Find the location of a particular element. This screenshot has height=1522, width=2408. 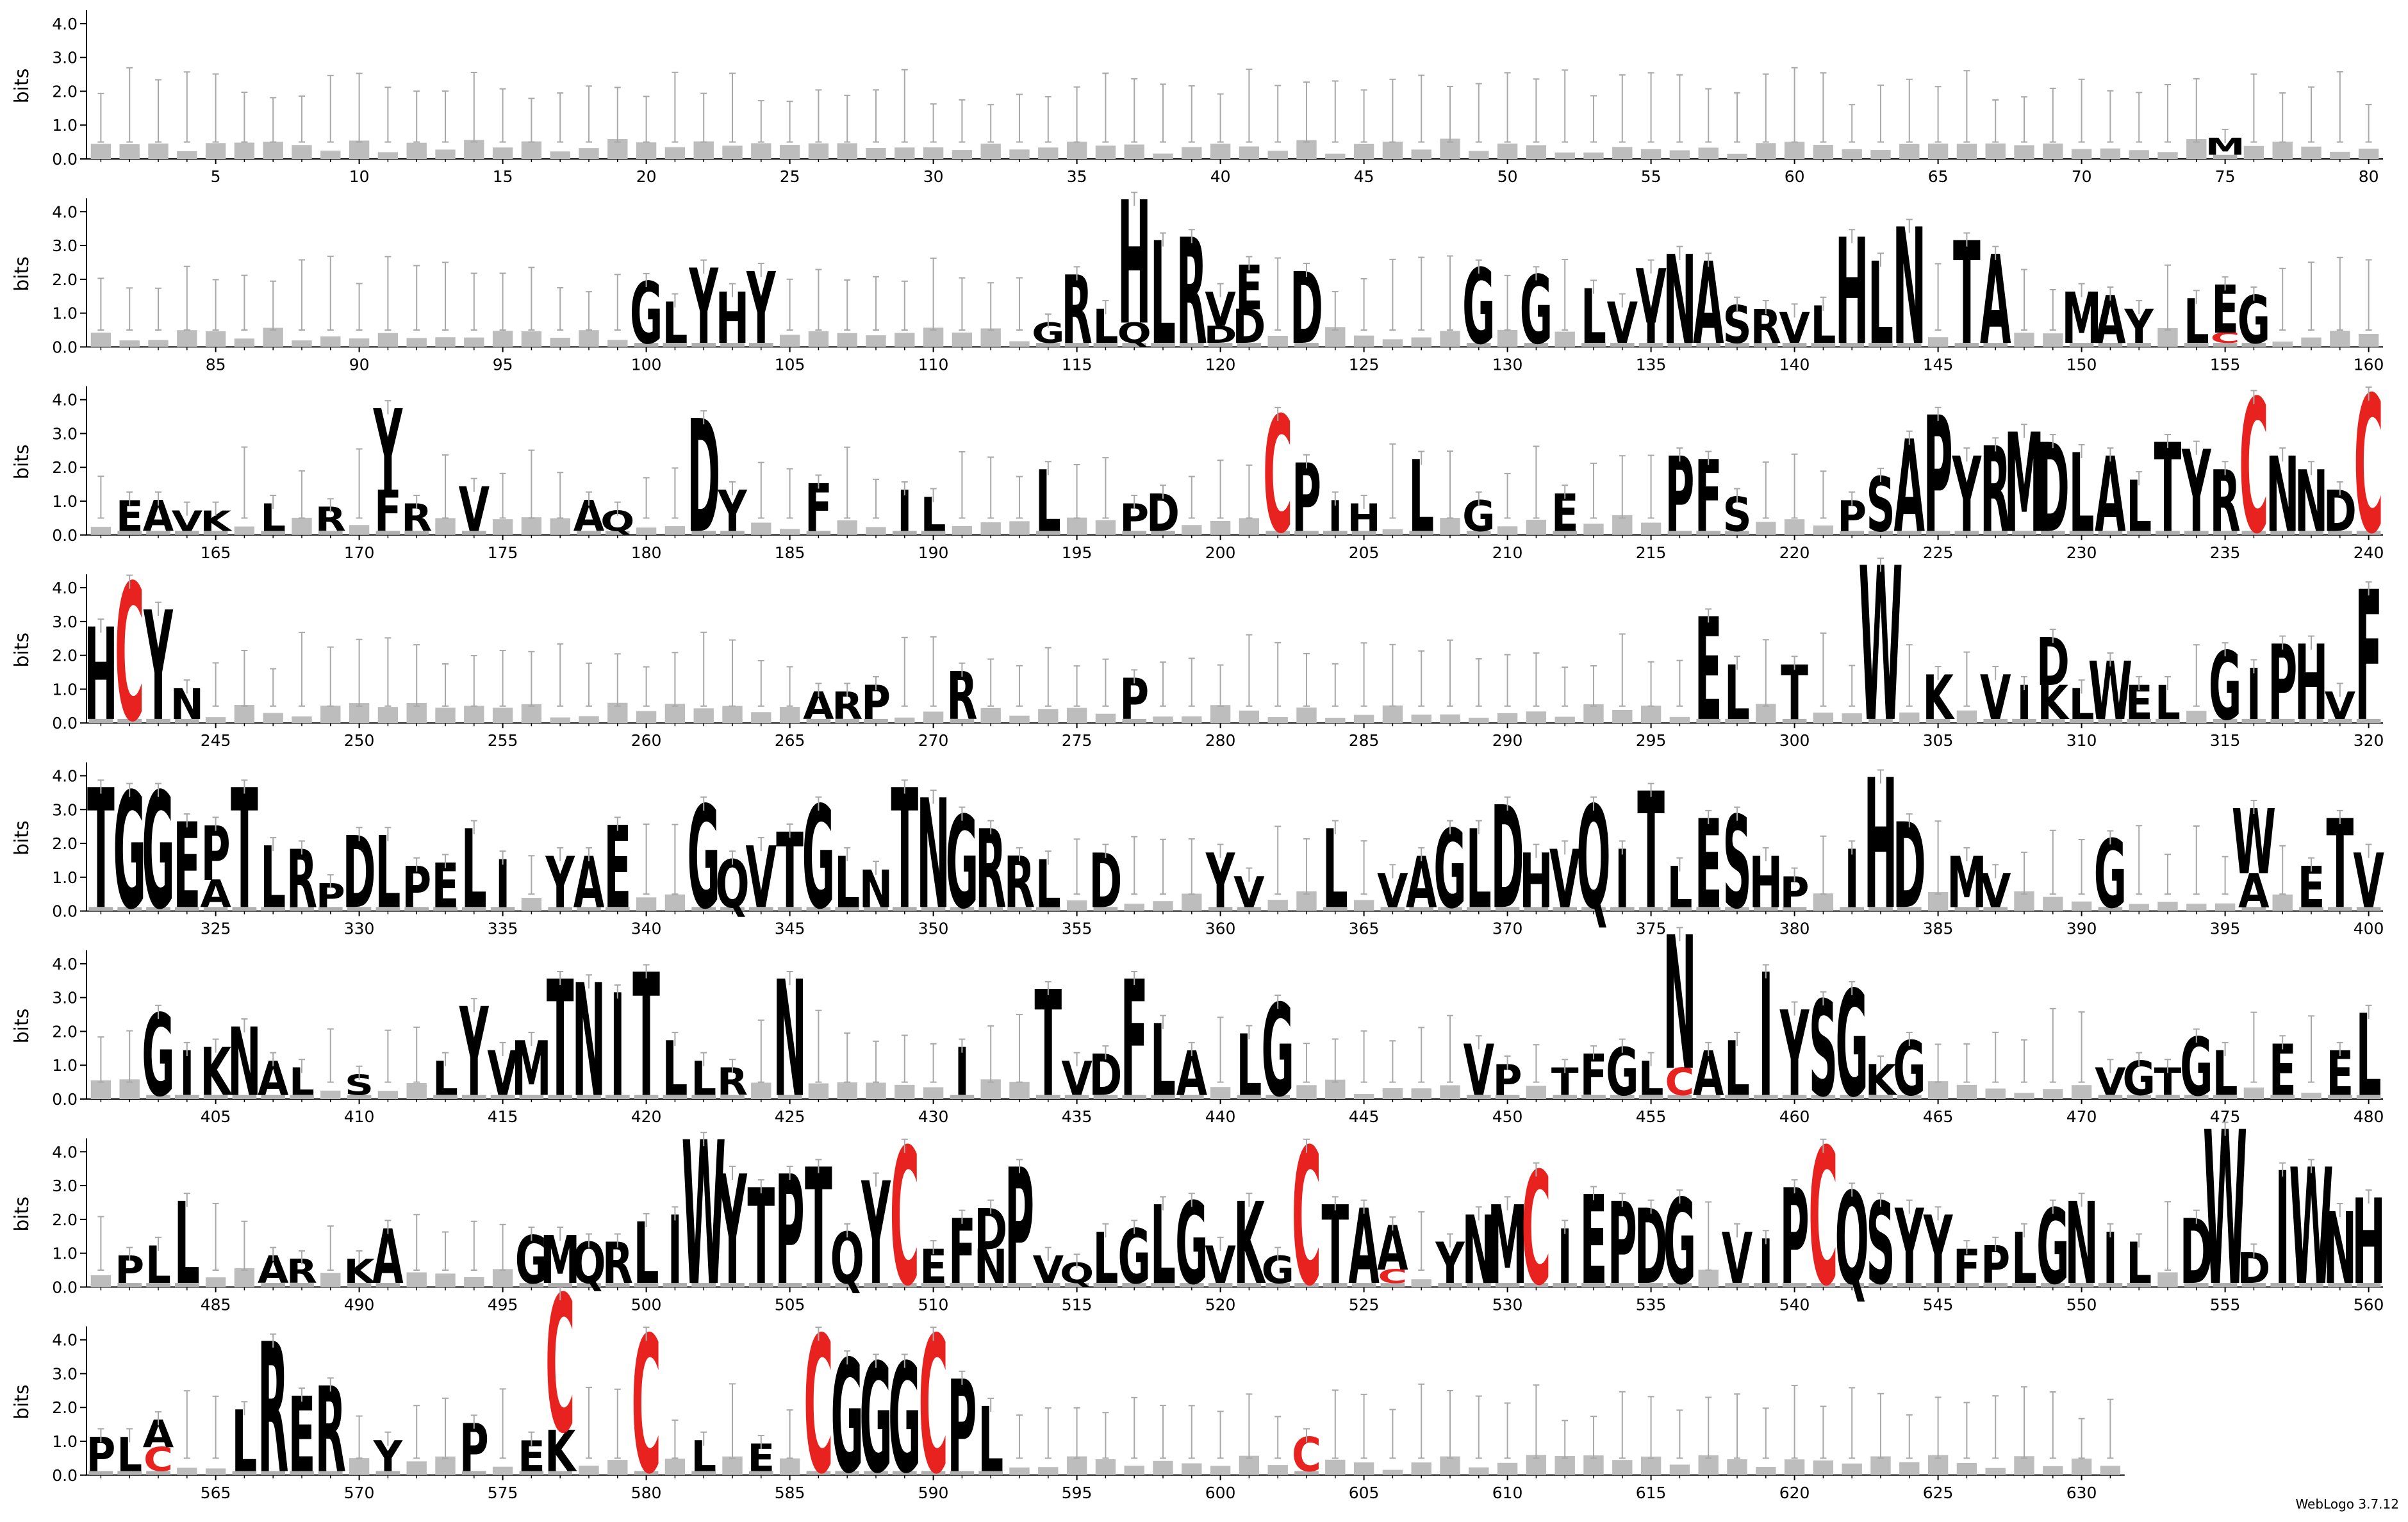

x-tick-label: 515 is located at coordinates (1077, 1304).